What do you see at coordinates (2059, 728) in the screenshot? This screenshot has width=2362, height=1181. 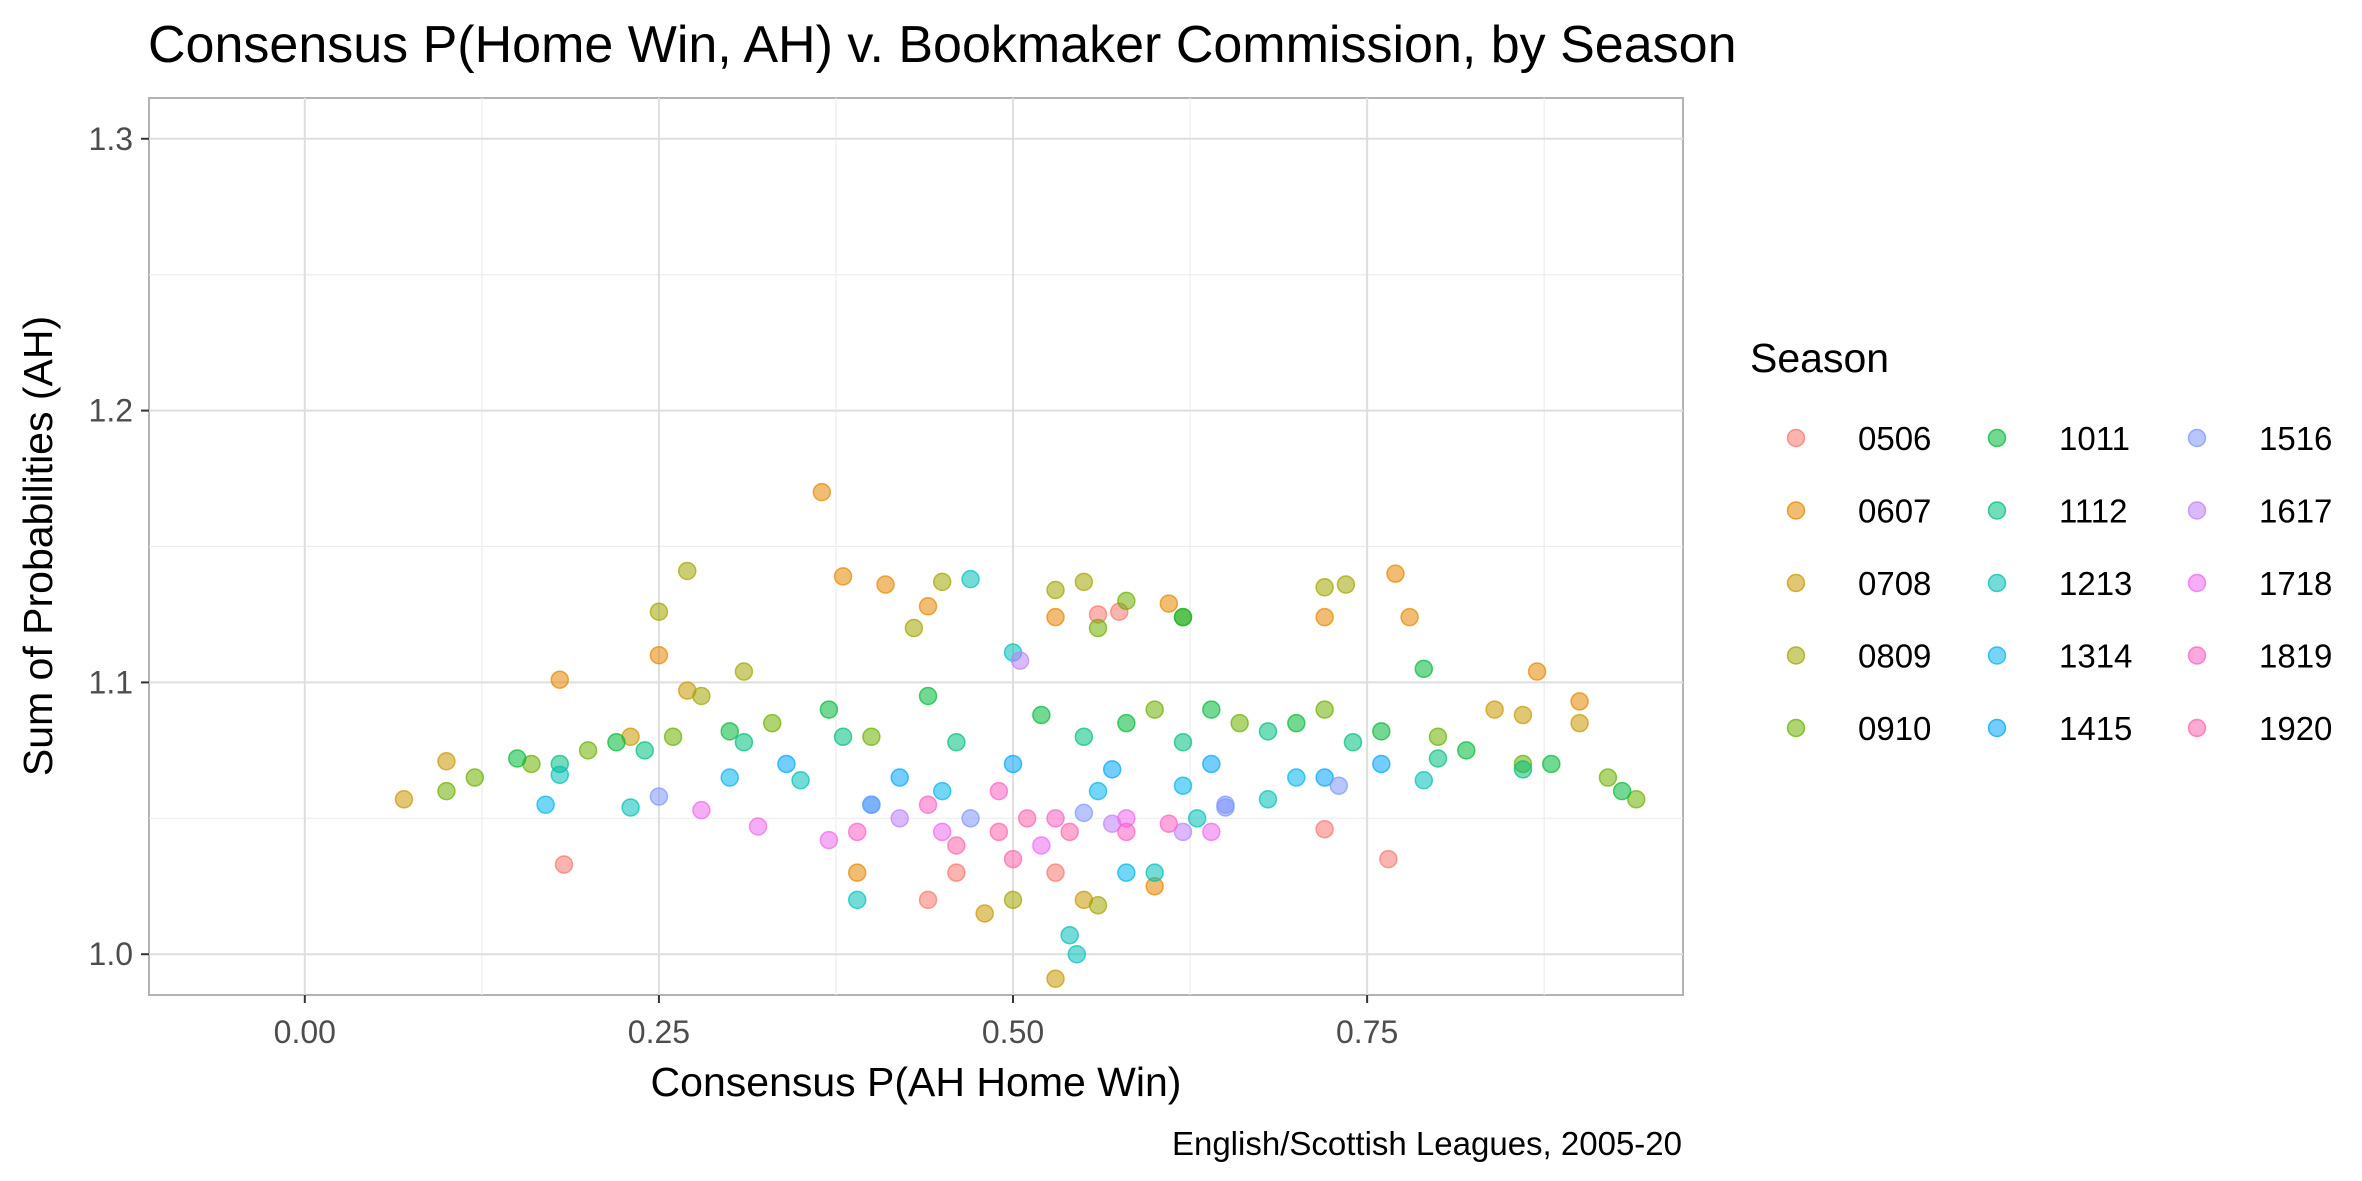 I see `legend-item-1415: 1415` at bounding box center [2059, 728].